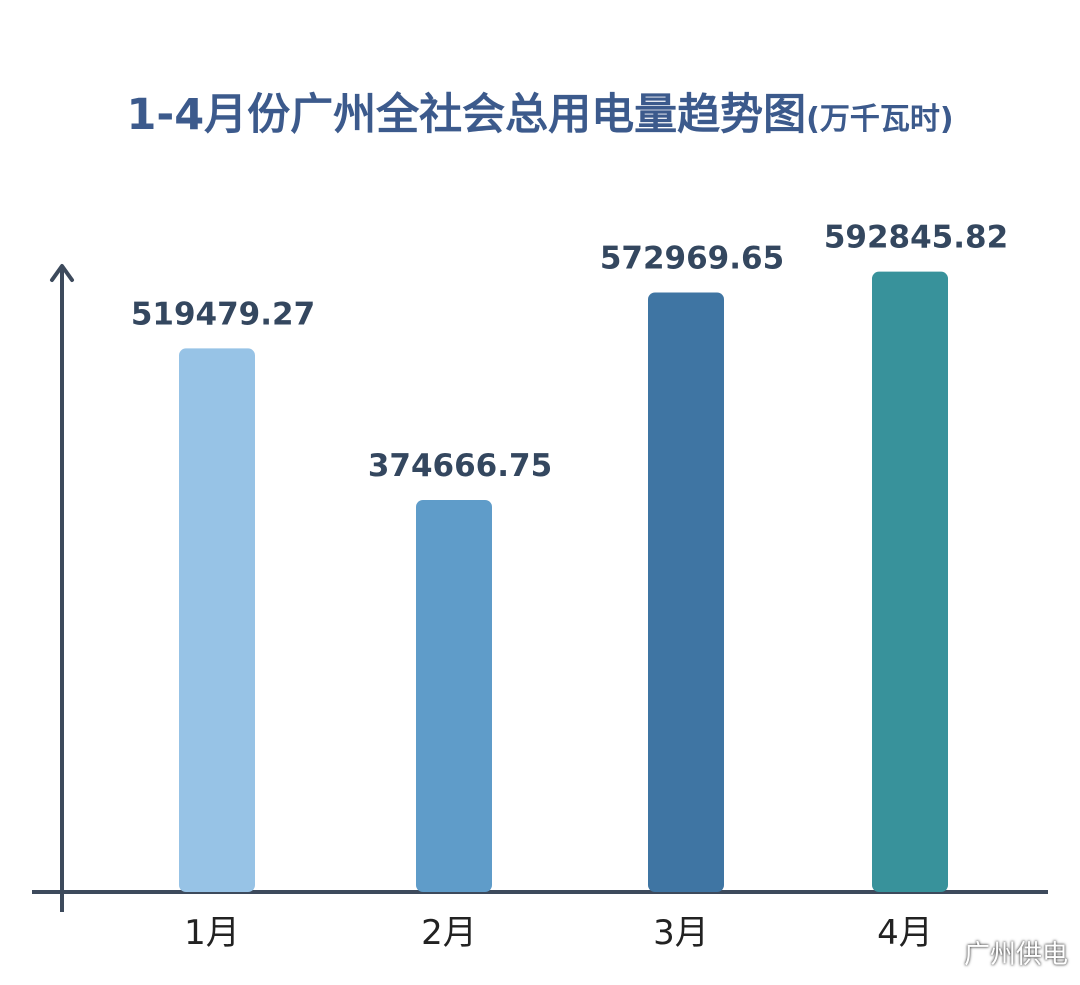  I want to click on chart-title-row: 1-4月份广州全社会总用电量趋势图(万千瓦时), so click(540, 111).